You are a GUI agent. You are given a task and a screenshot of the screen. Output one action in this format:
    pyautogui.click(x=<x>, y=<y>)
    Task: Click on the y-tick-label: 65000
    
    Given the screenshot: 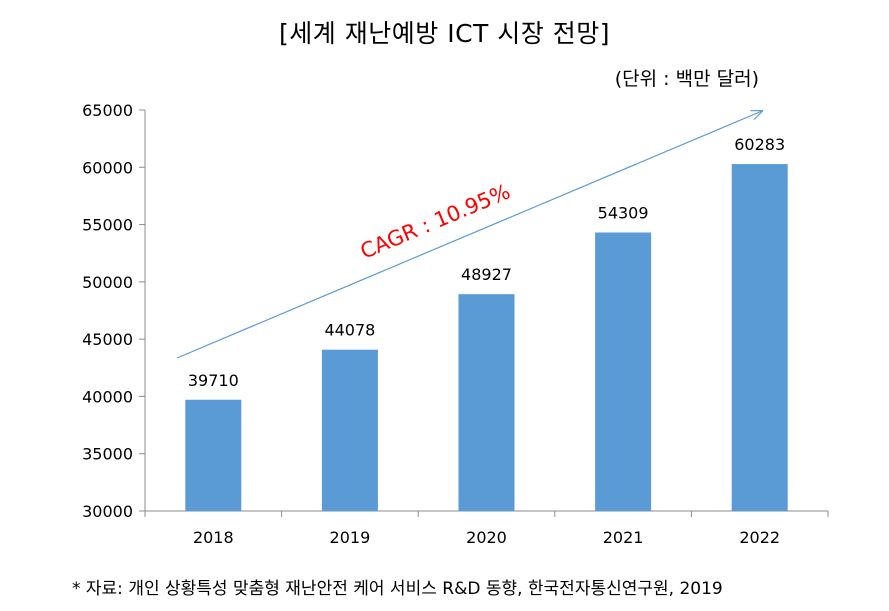 What is the action you would take?
    pyautogui.click(x=107, y=110)
    